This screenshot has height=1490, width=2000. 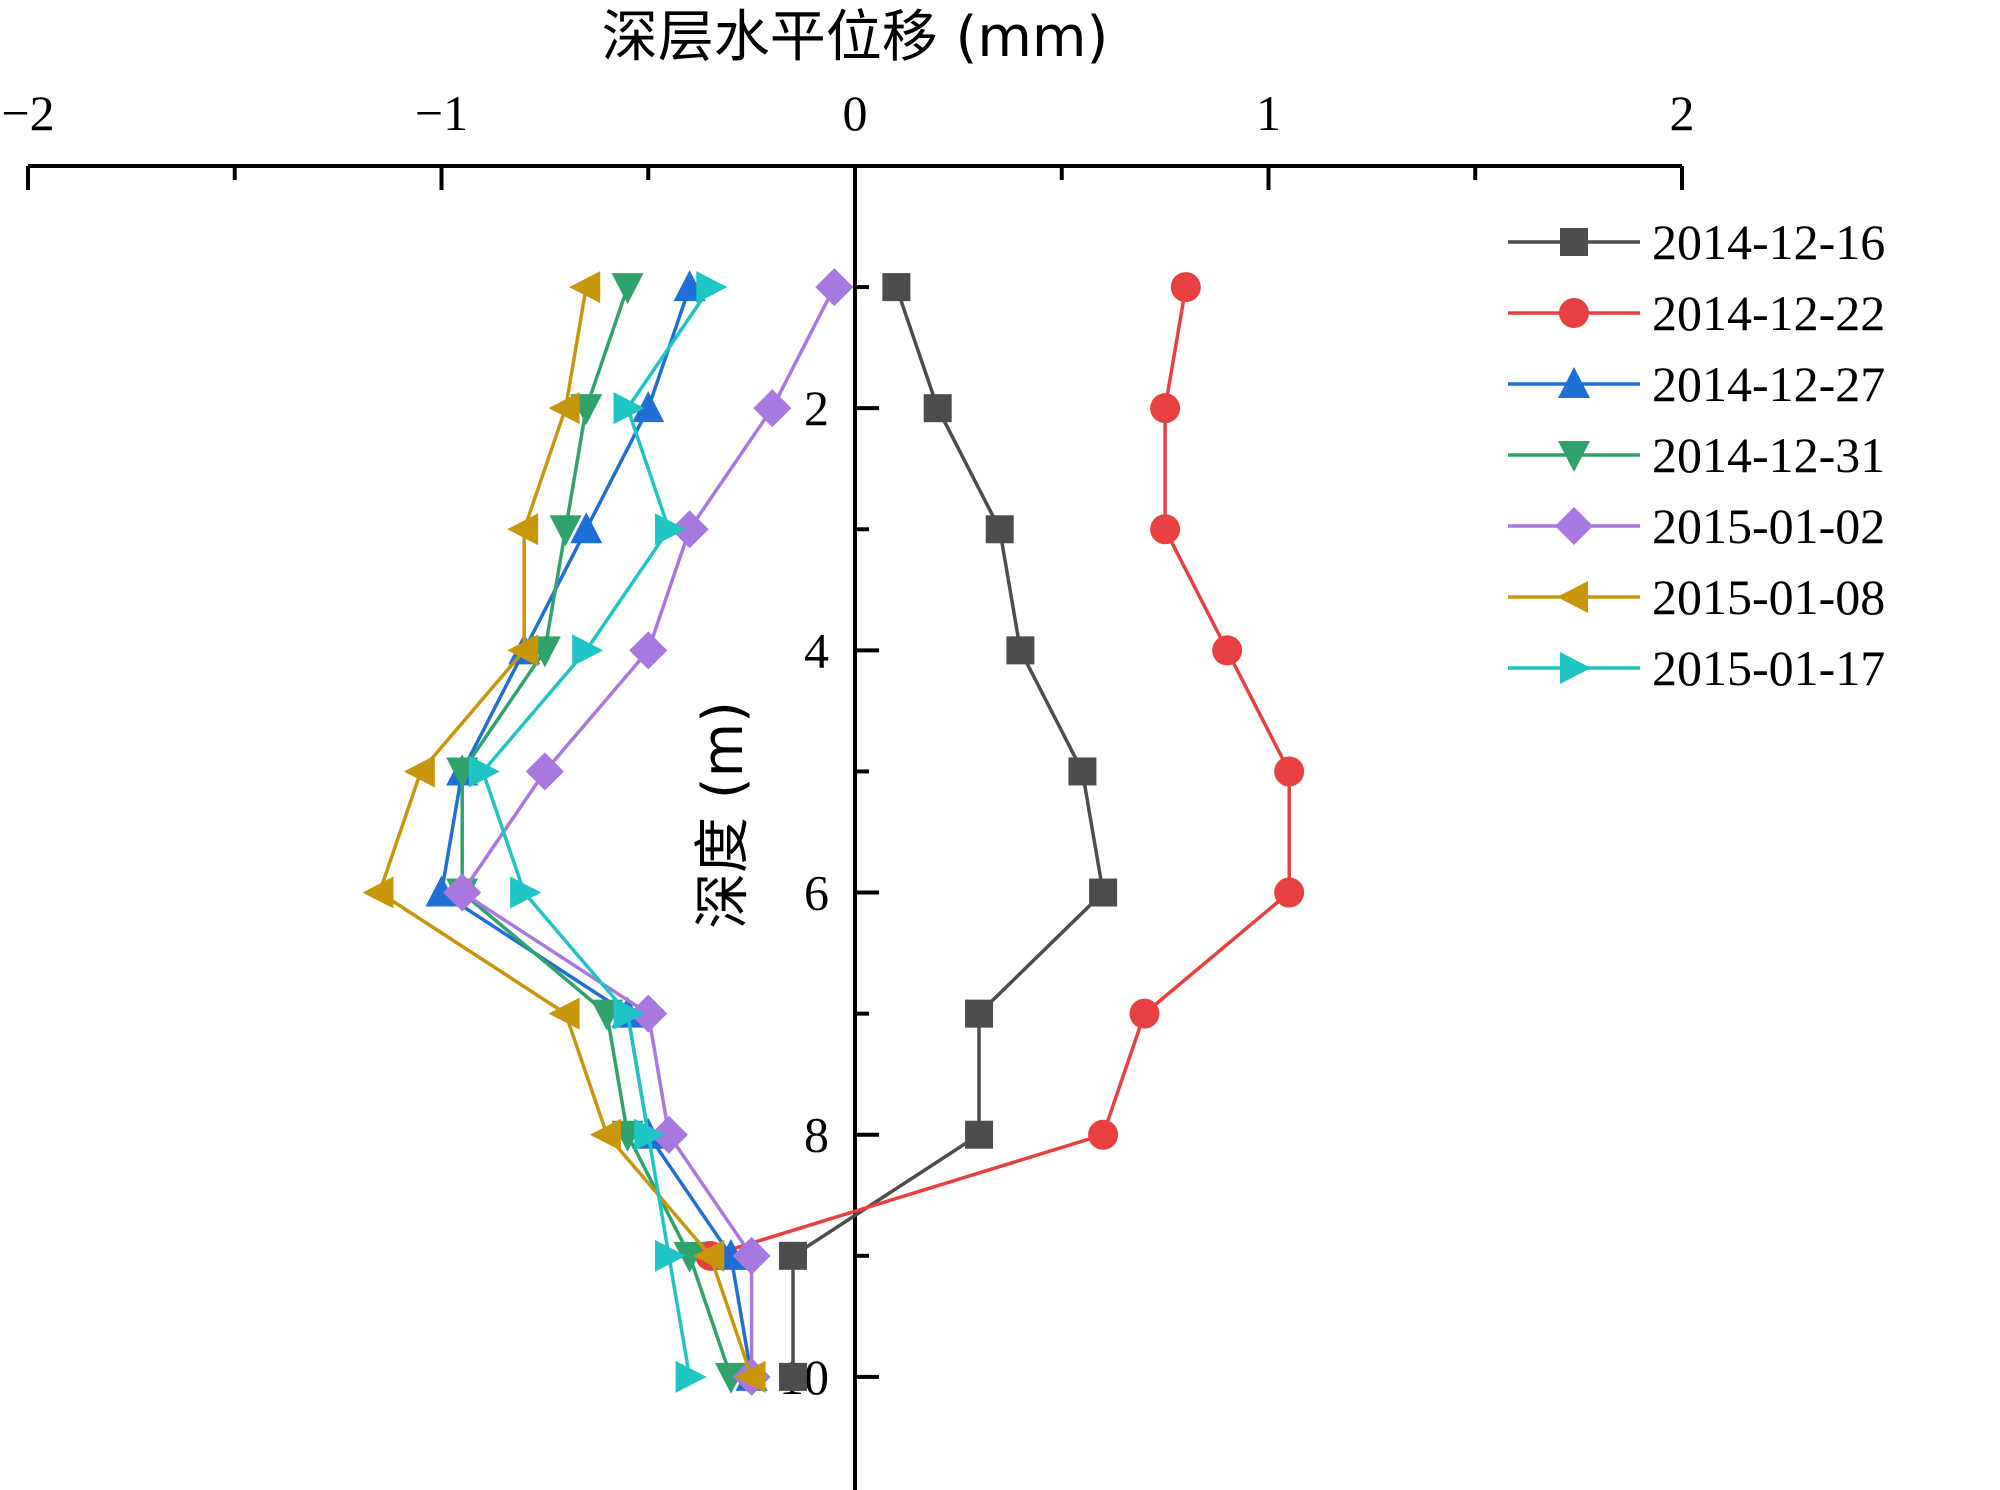 I want to click on x-axis-title: 深层水平位移 (mm), so click(x=855, y=37).